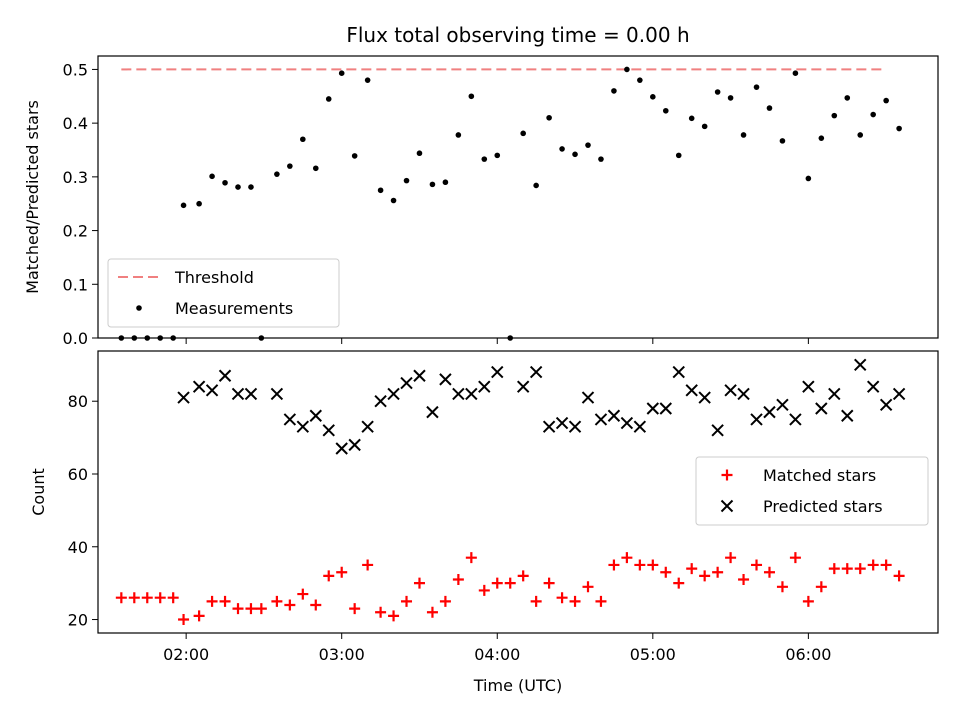 This screenshot has height=720, width=960. Describe the element at coordinates (78, 620) in the screenshot. I see `y-tick-label: 20` at that location.